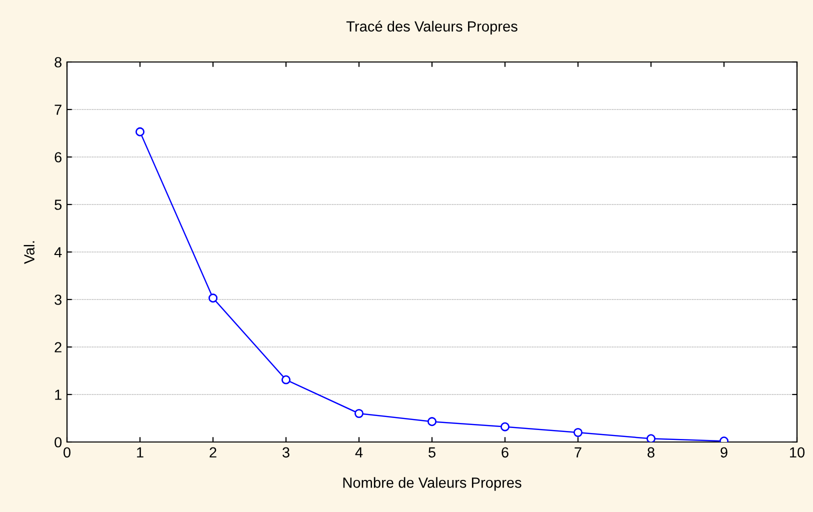  I want to click on x-axis-title: Nombre de Valeurs Propres, so click(432, 484).